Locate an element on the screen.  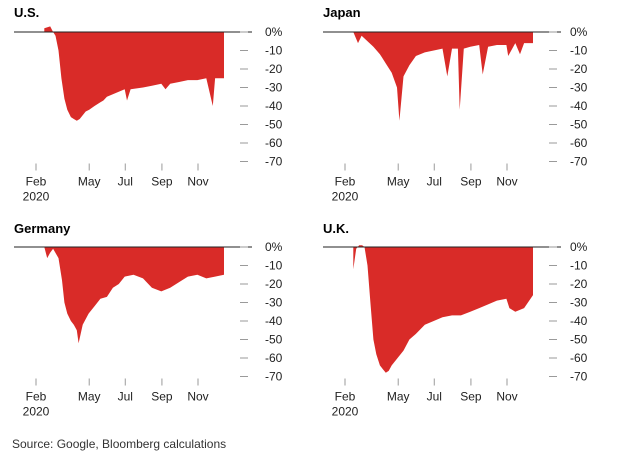
panel-title: U.K. is located at coordinates (336, 228).